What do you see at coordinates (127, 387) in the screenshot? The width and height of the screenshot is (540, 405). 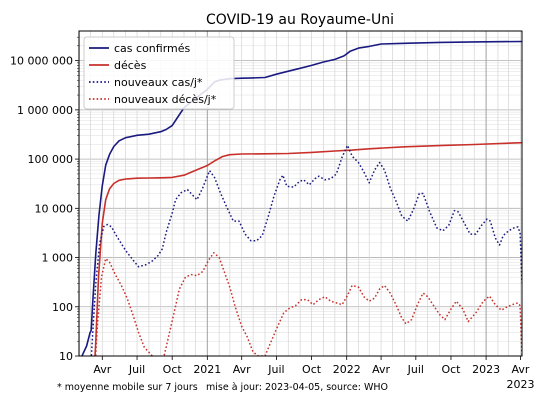 I see `footnote-smoothing: * moyenne mobile sur 7 jours` at bounding box center [127, 387].